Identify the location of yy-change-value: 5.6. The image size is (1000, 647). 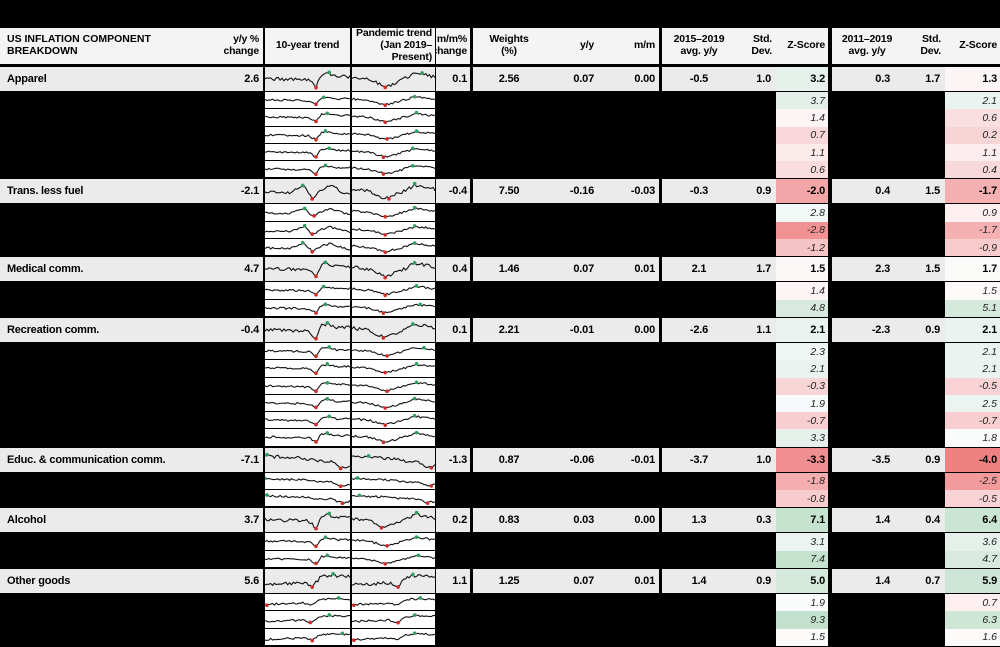
(251, 580).